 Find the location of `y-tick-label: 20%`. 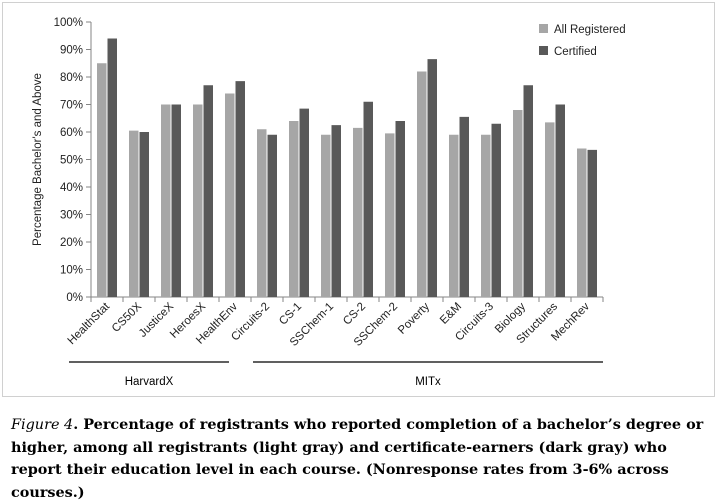

y-tick-label: 20% is located at coordinates (71, 243).